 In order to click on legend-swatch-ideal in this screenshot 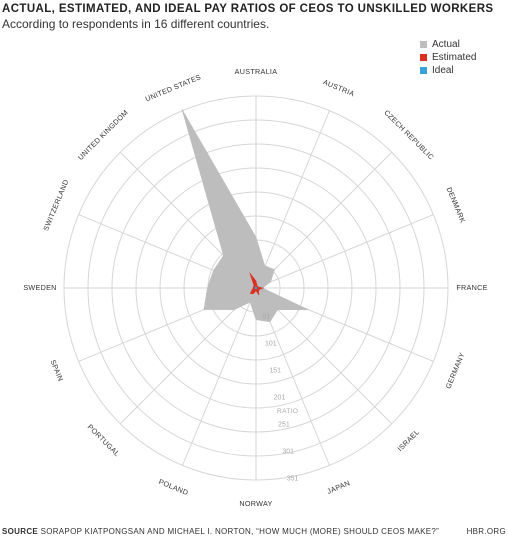, I will do `click(423, 70)`.